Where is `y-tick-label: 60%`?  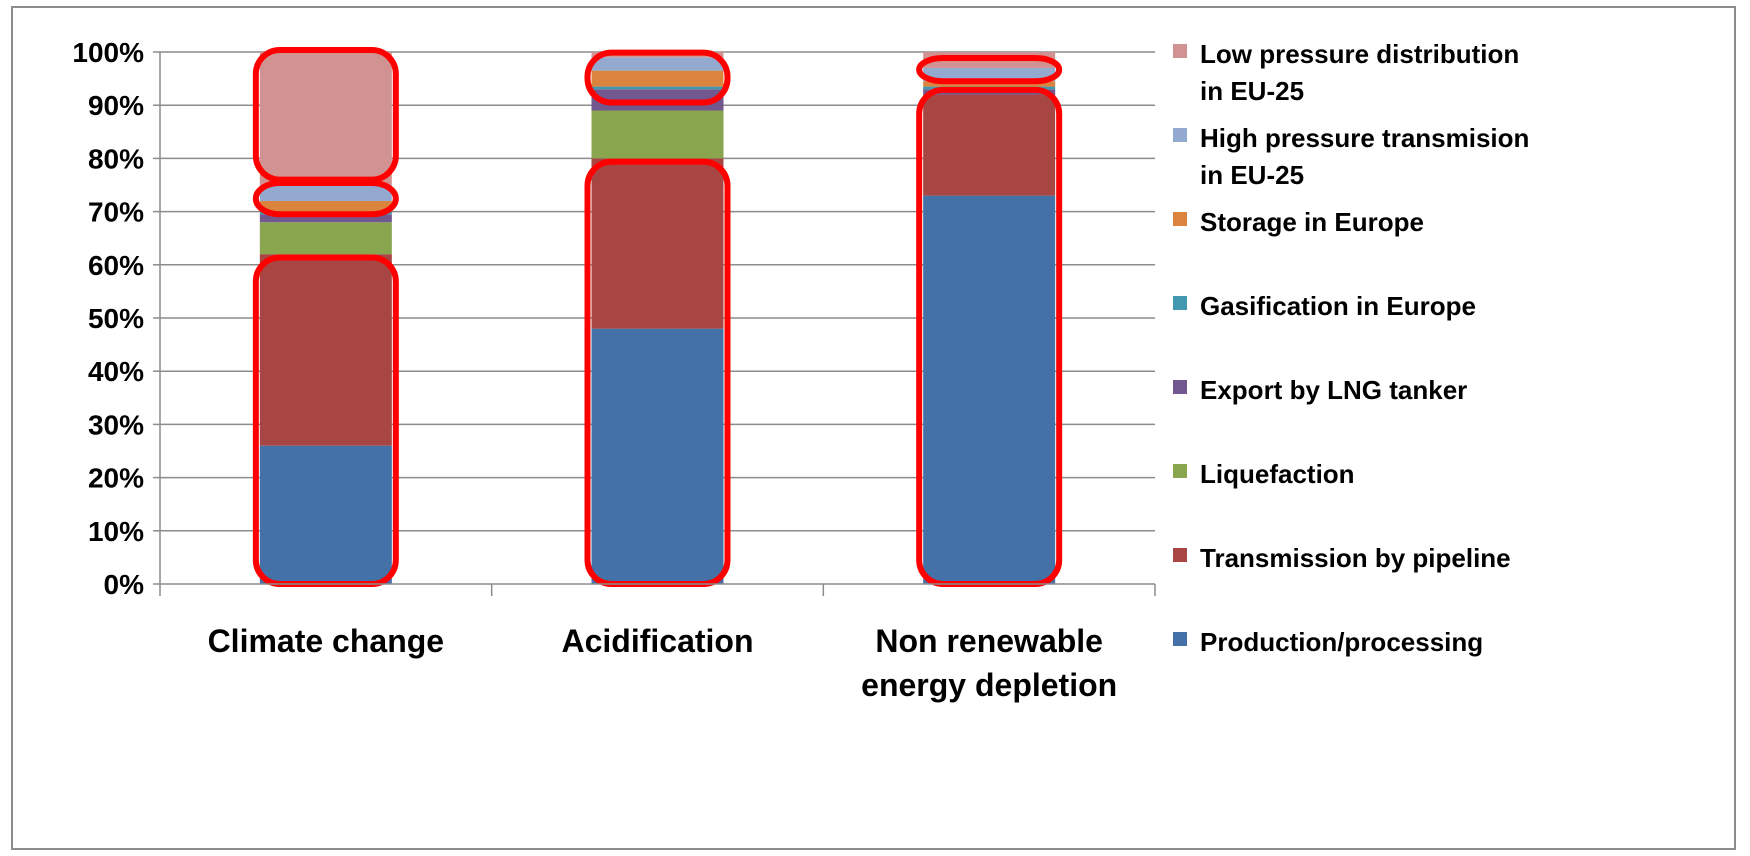
y-tick-label: 60% is located at coordinates (116, 265).